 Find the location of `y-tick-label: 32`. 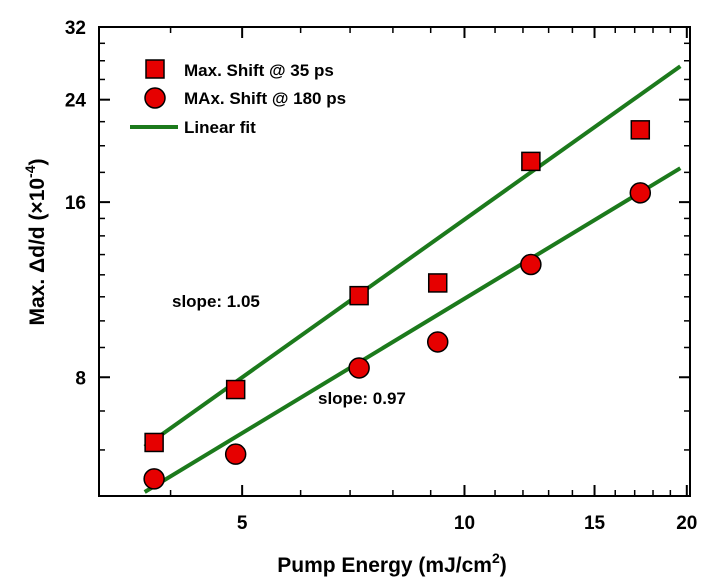

y-tick-label: 32 is located at coordinates (75, 28).